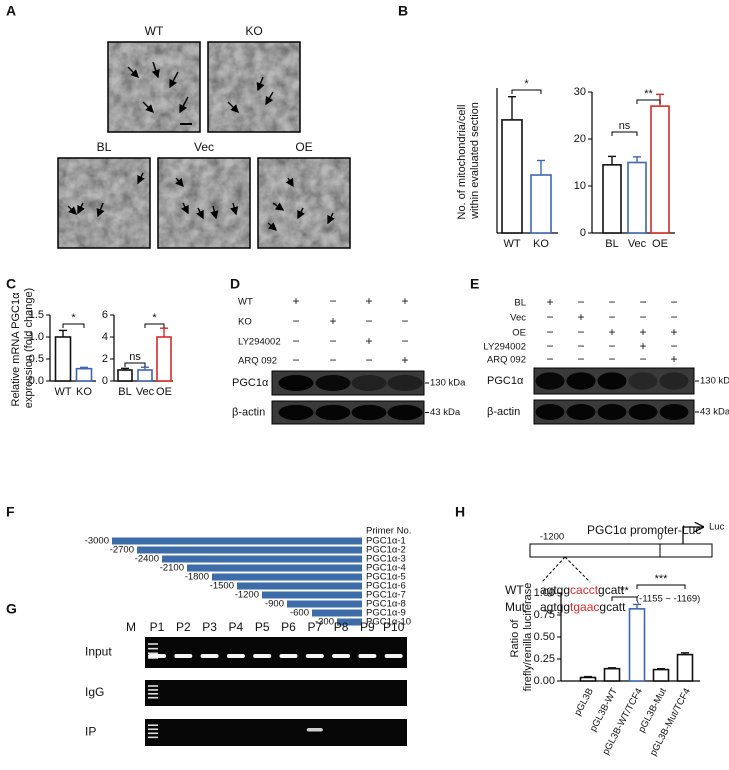 The image size is (729, 770). Describe the element at coordinates (197, 577) in the screenshot. I see `primer-start: -1800` at that location.